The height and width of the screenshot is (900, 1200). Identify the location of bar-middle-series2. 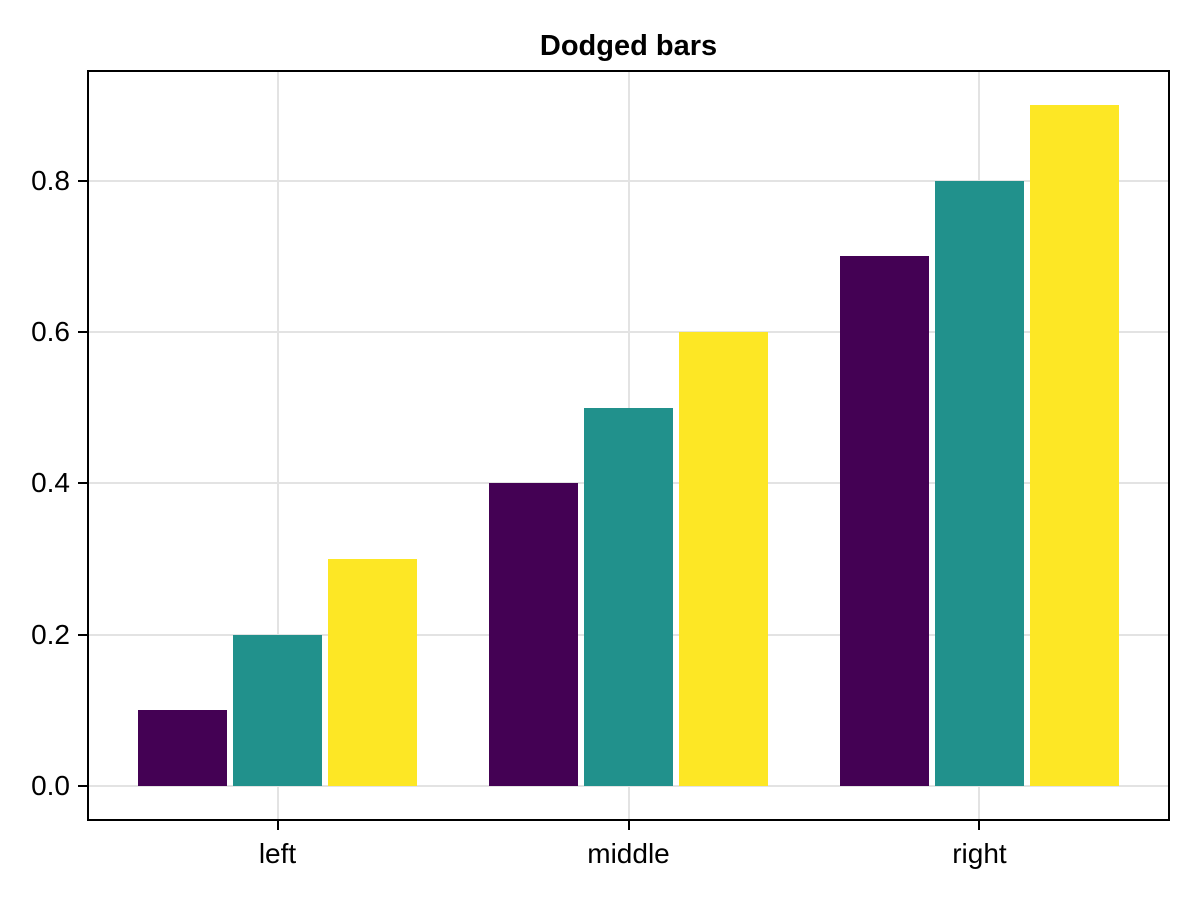
(628, 596).